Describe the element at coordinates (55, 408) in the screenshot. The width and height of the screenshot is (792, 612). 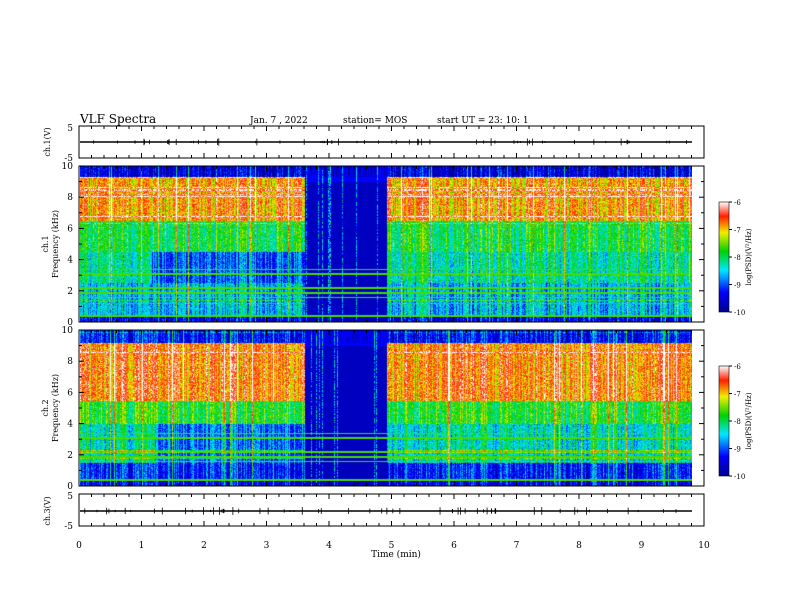
I see `ch2-frequency-ylabel: Frequency (kHz)` at that location.